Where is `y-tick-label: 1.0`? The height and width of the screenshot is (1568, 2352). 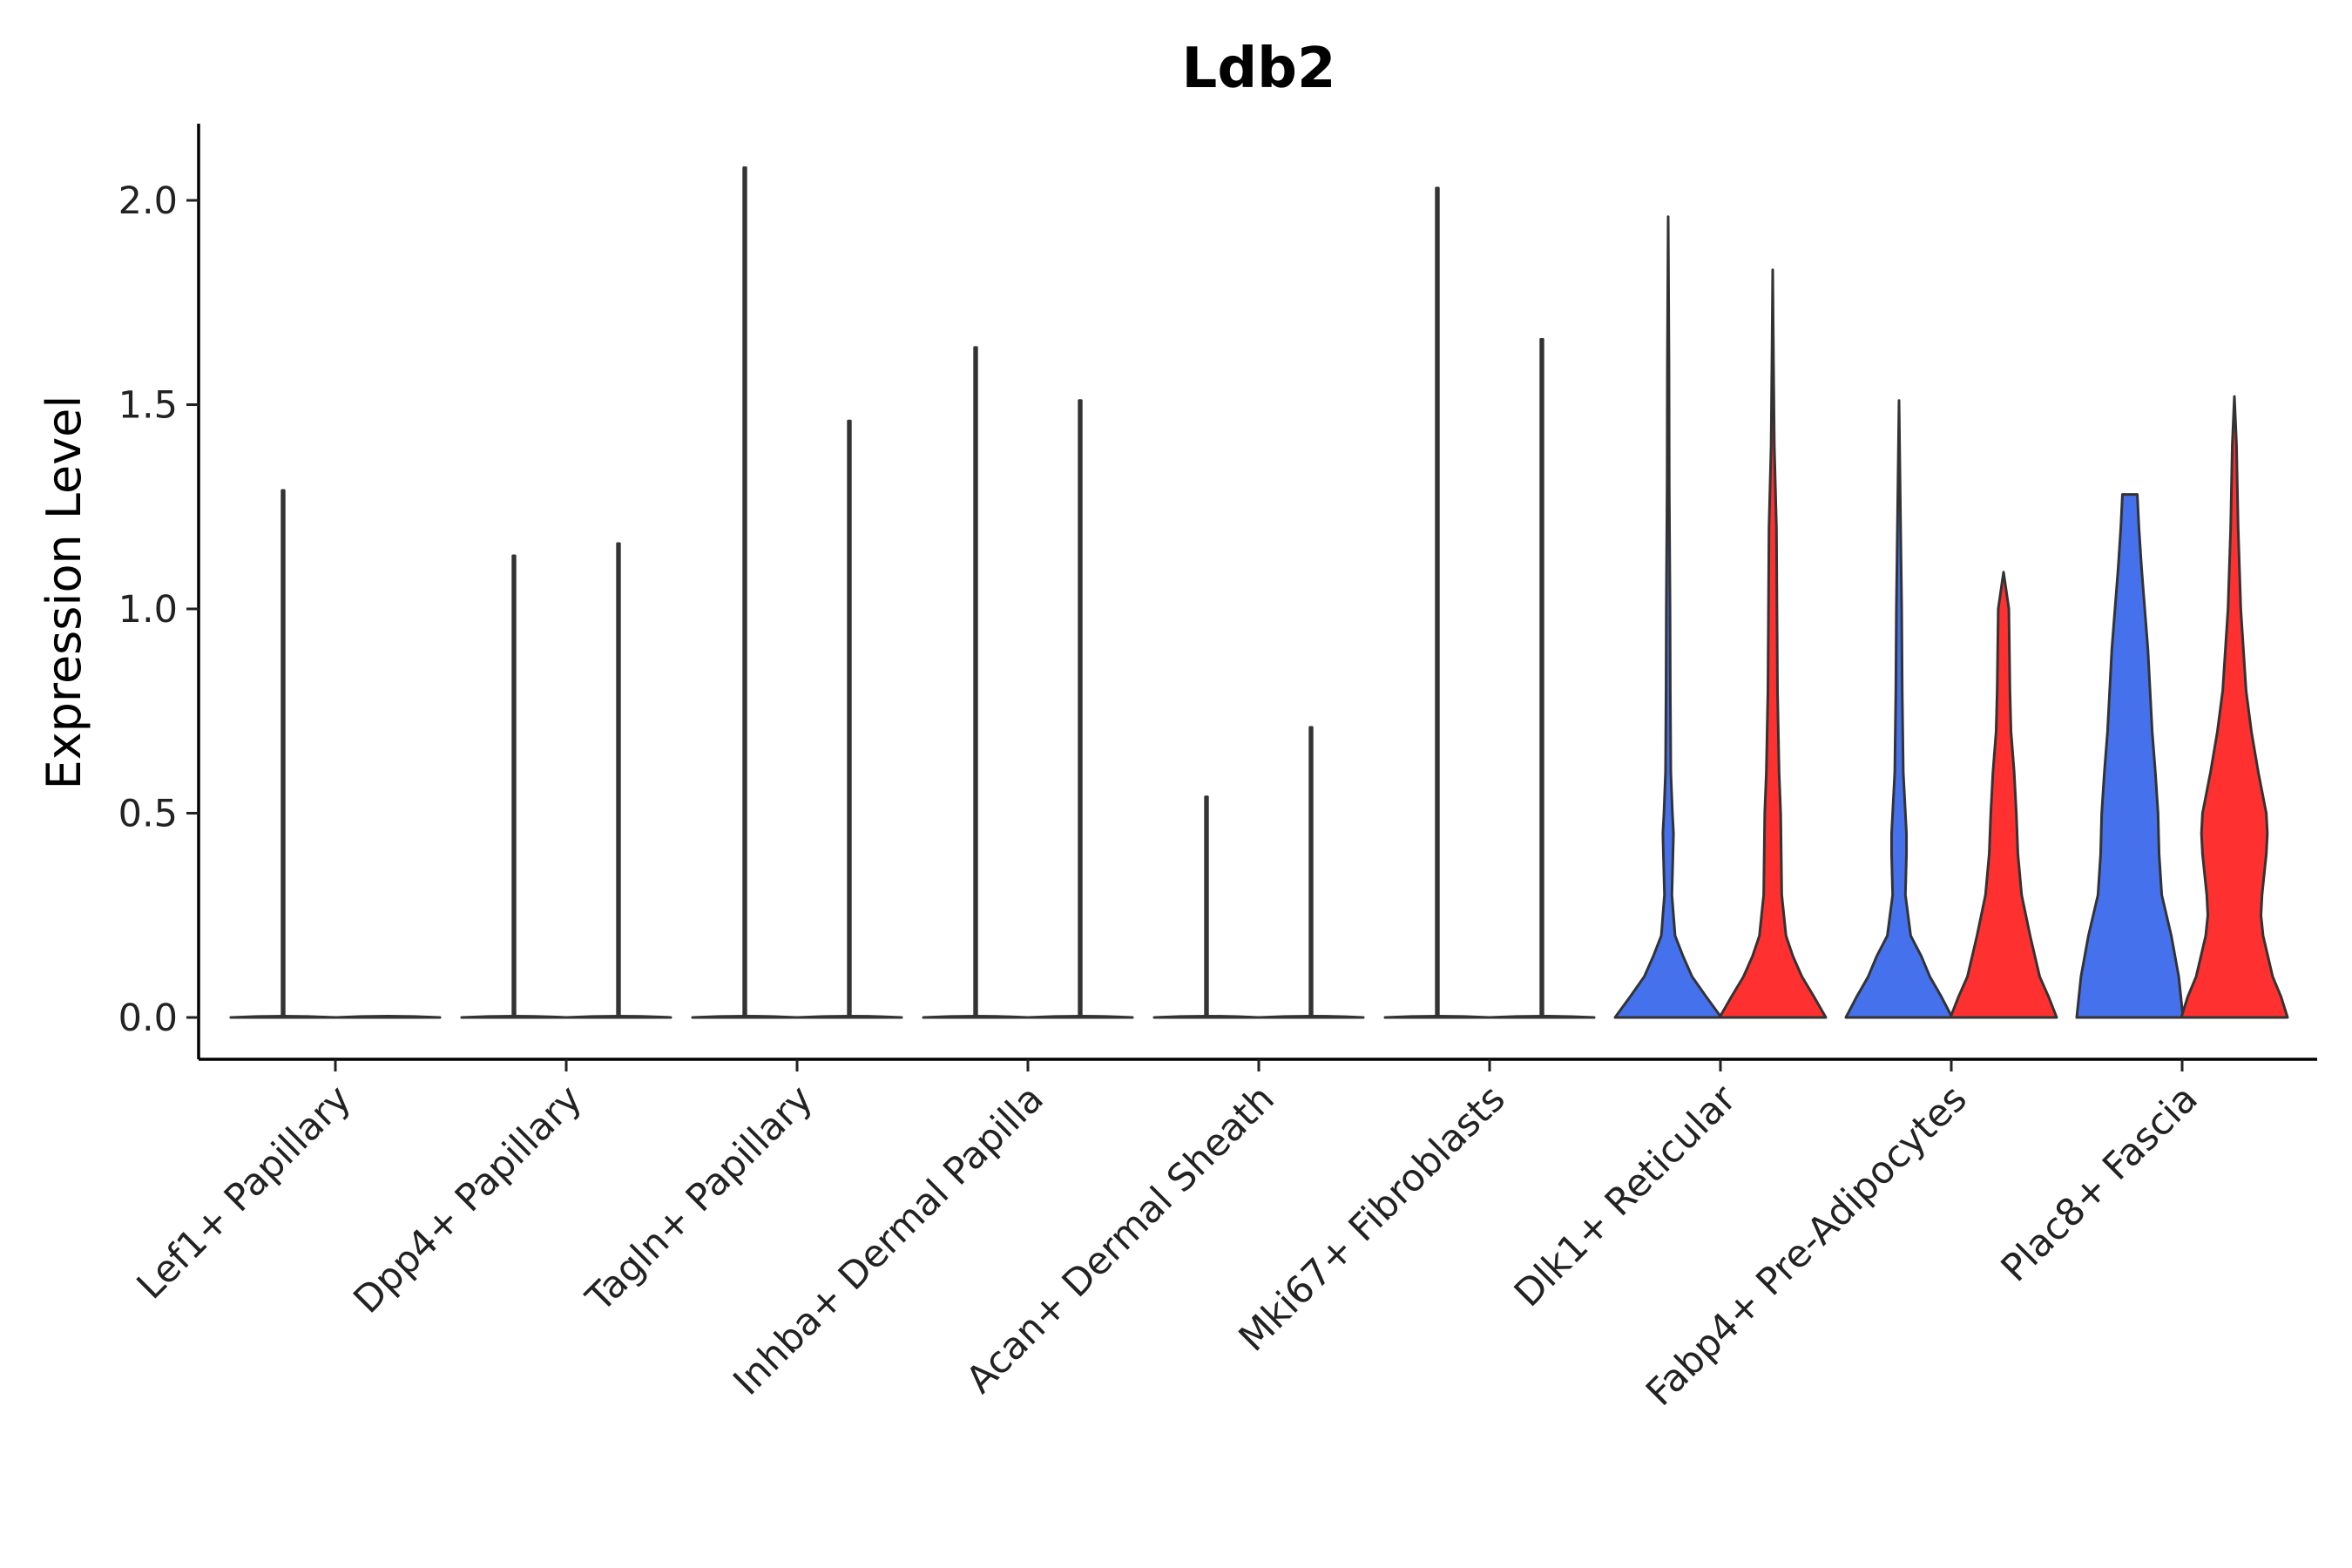 y-tick-label: 1.0 is located at coordinates (148, 610).